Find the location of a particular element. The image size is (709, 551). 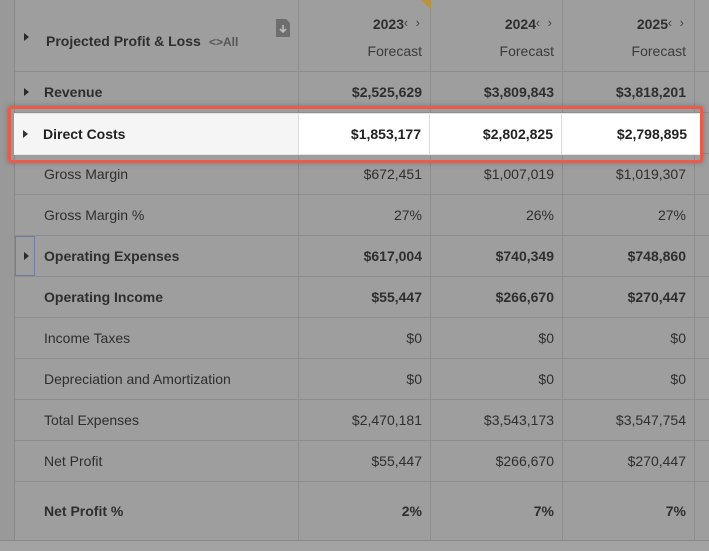

row-label: Operating Expenses is located at coordinates (112, 256).